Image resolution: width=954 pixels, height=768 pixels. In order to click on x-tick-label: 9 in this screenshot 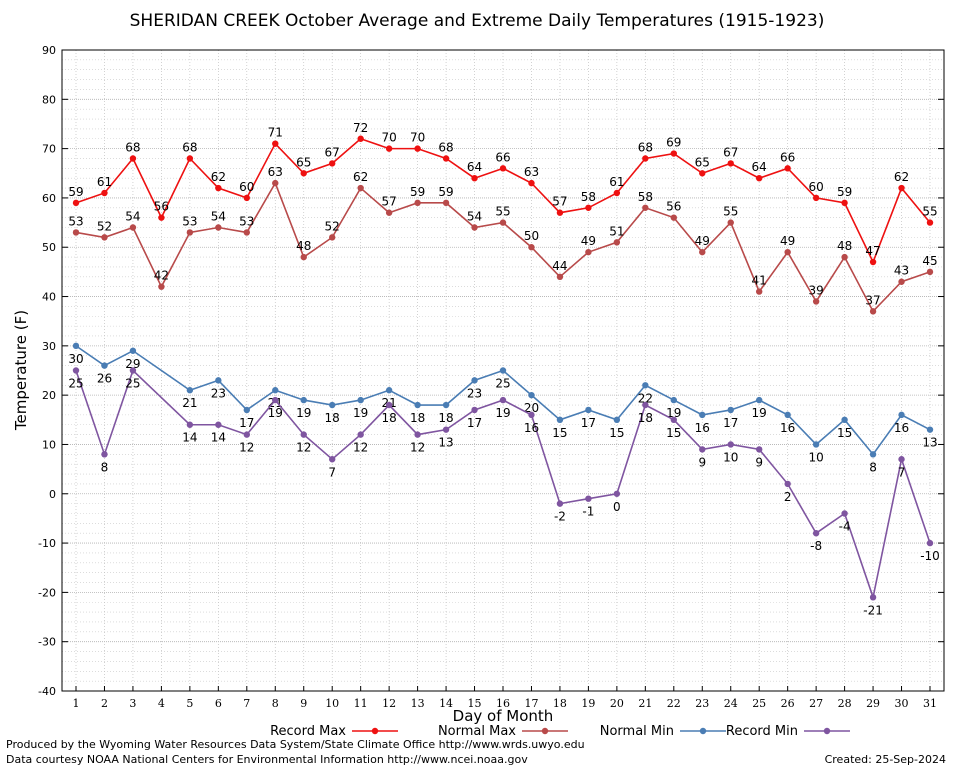, I will do `click(303, 703)`.